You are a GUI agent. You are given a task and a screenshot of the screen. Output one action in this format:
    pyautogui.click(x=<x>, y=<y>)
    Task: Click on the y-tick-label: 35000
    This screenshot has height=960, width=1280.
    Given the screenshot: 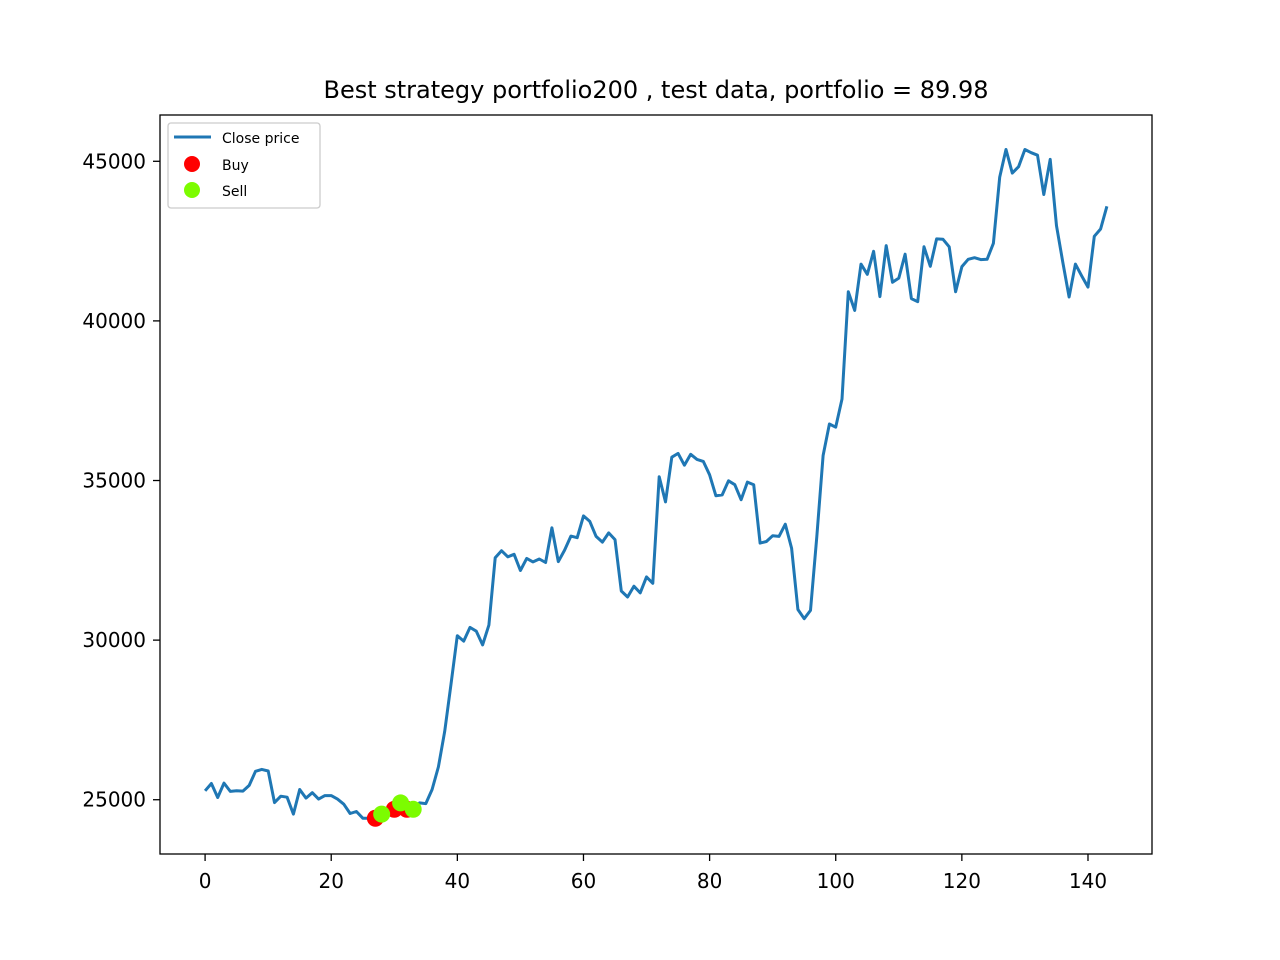 What is the action you would take?
    pyautogui.click(x=114, y=481)
    